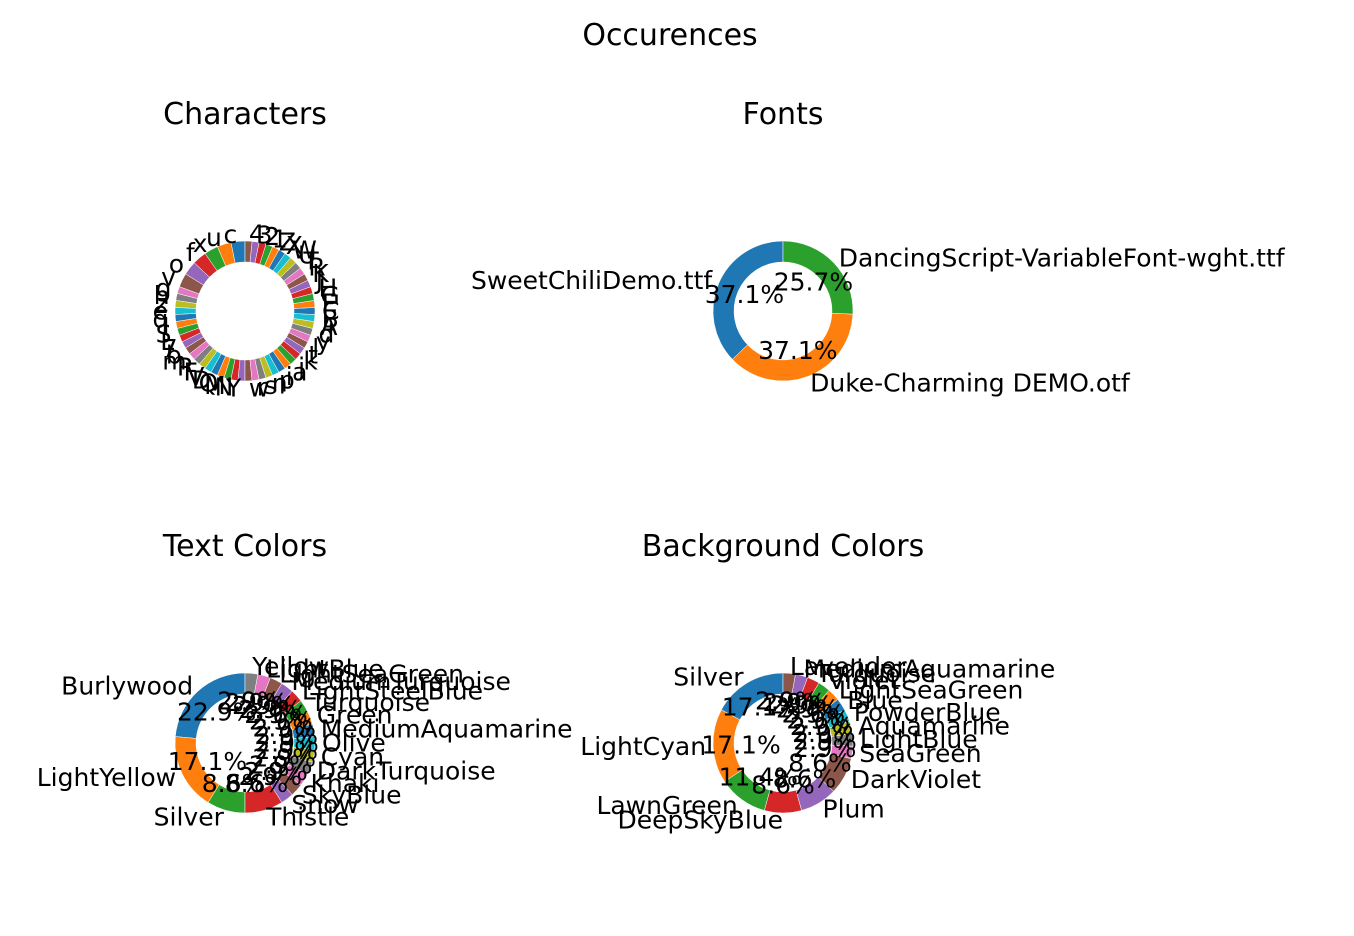 The height and width of the screenshot is (936, 1354). What do you see at coordinates (191, 252) in the screenshot?
I see `characters-label-3: f` at bounding box center [191, 252].